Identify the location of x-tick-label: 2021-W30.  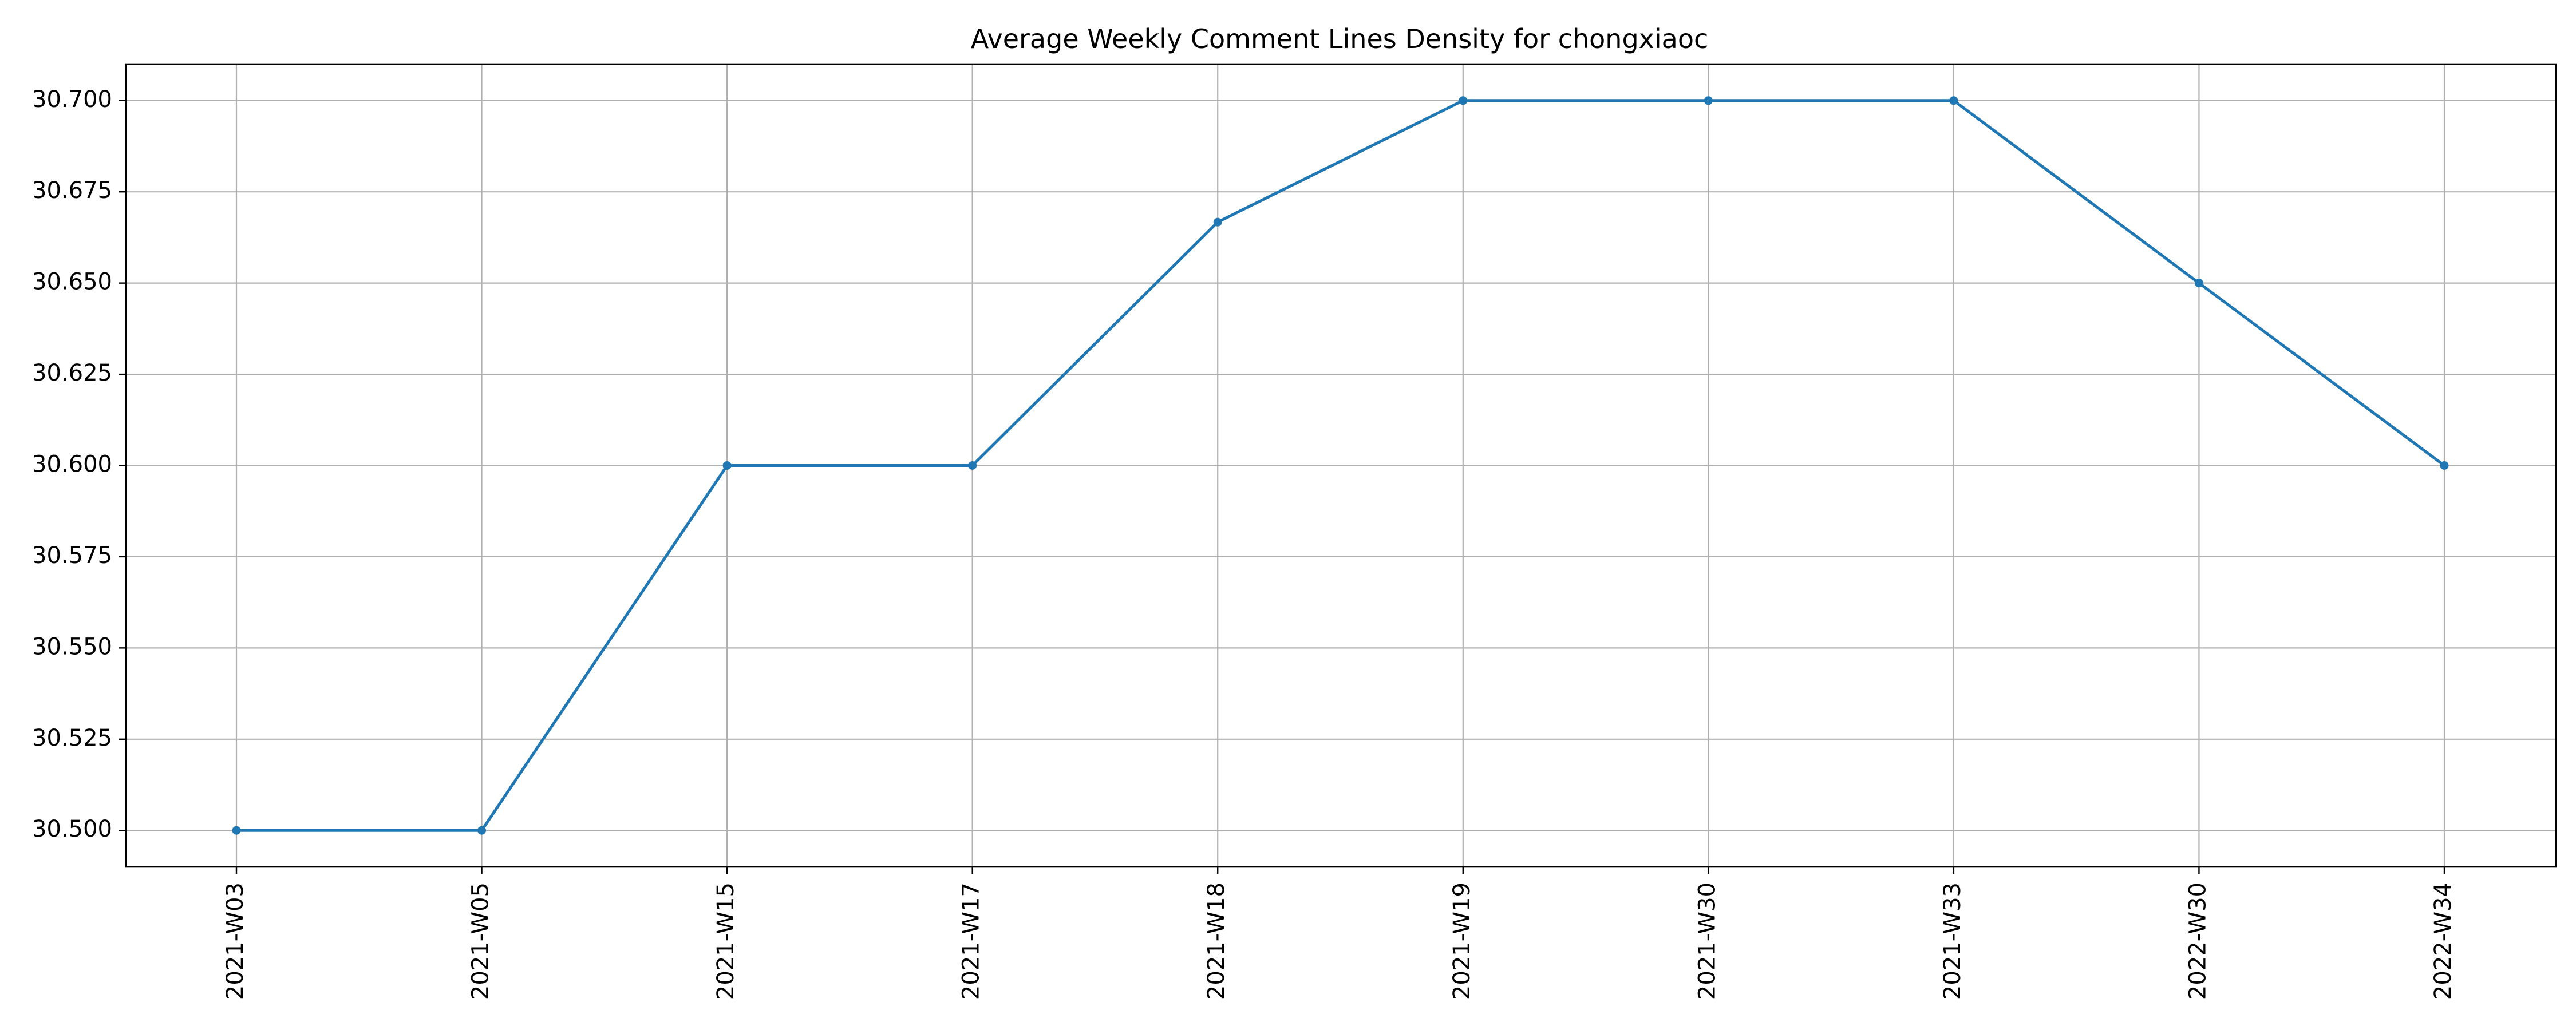
(1707, 941).